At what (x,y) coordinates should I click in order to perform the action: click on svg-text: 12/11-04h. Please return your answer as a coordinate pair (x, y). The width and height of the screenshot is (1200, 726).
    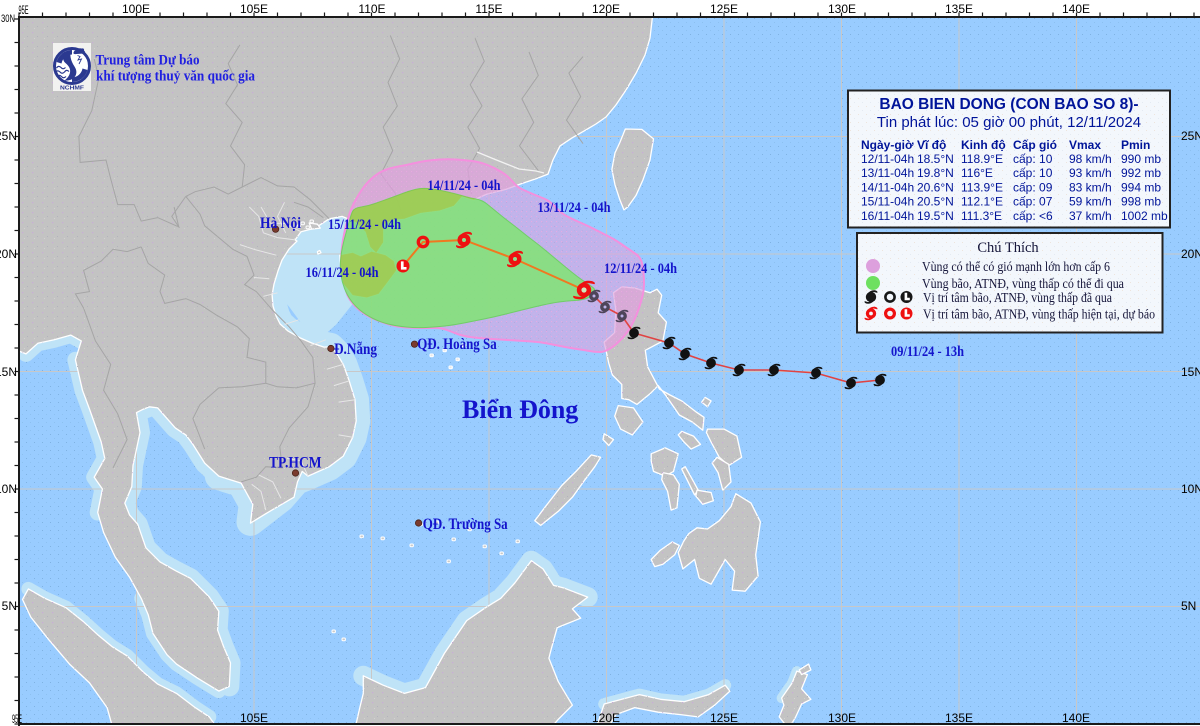
    Looking at the image, I should click on (887, 159).